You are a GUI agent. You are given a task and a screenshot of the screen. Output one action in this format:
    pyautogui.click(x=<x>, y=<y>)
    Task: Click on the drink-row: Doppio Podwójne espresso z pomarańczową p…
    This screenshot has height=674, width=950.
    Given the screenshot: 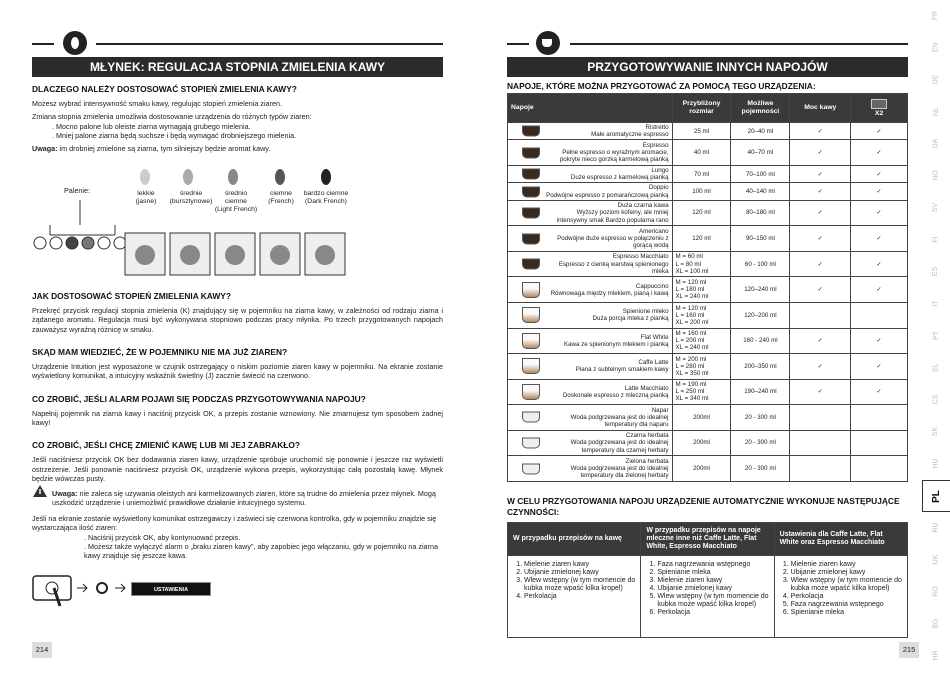 What is the action you would take?
    pyautogui.click(x=707, y=191)
    